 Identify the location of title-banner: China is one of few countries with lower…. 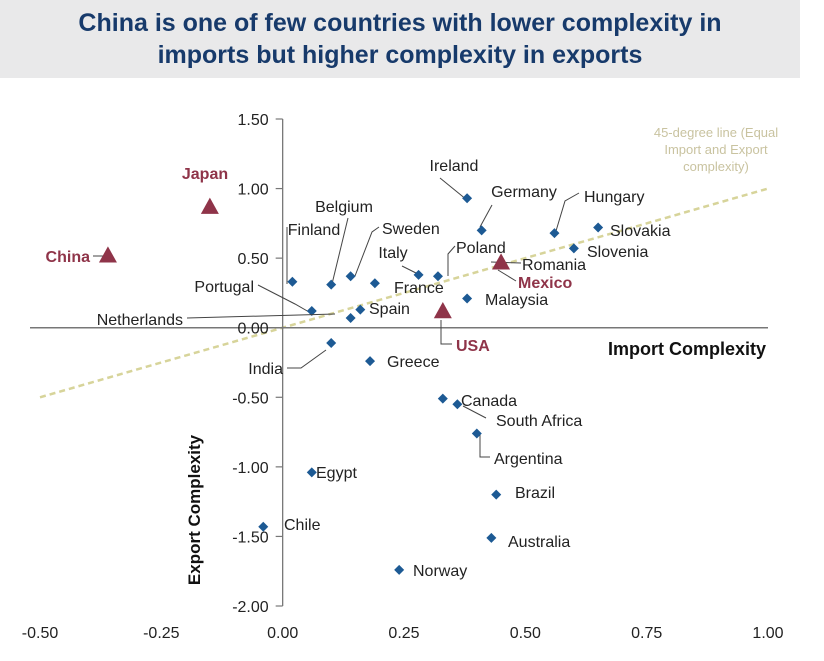
(400, 39).